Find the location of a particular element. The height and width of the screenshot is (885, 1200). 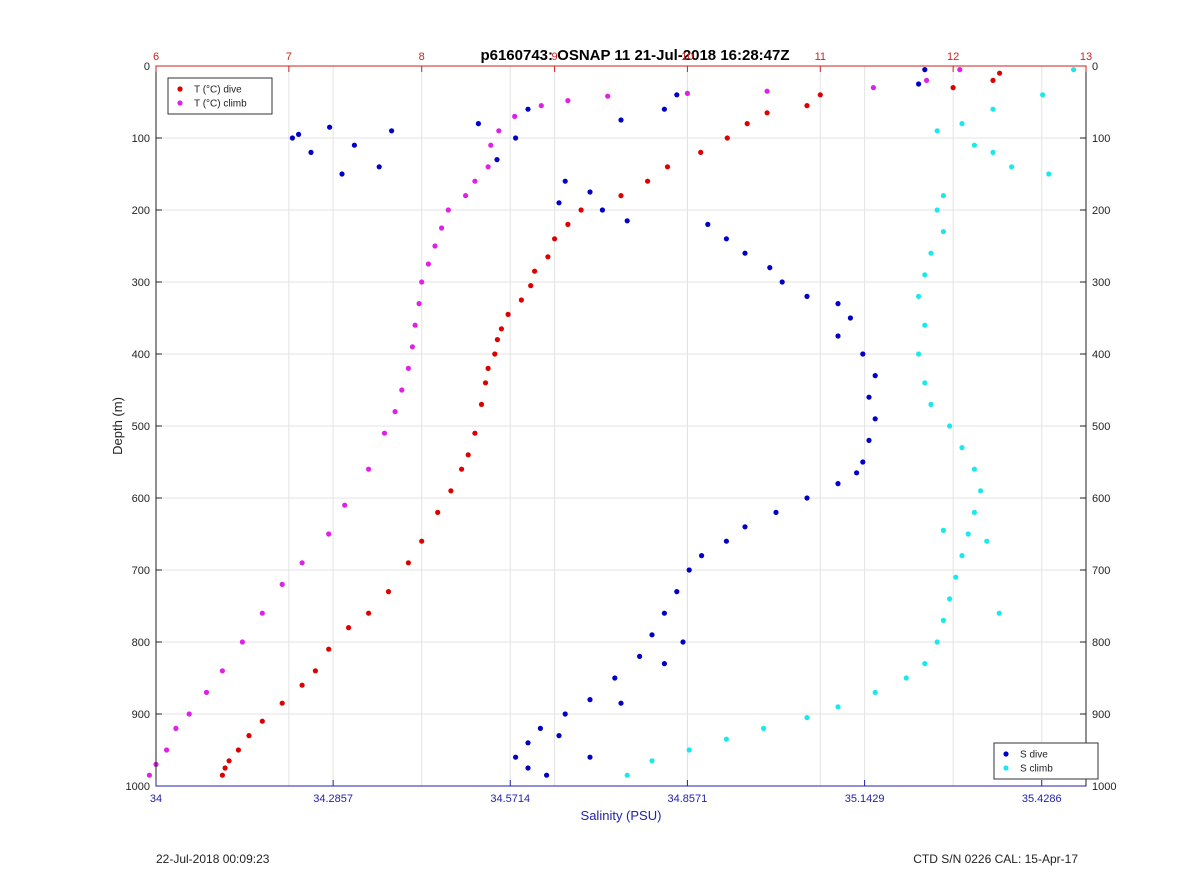

legend-box is located at coordinates (220, 96).